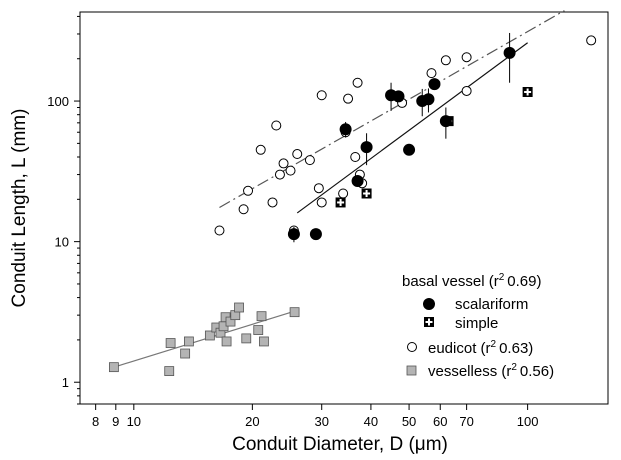  What do you see at coordinates (412, 128) in the screenshot?
I see `fit-line-basal-vessel` at bounding box center [412, 128].